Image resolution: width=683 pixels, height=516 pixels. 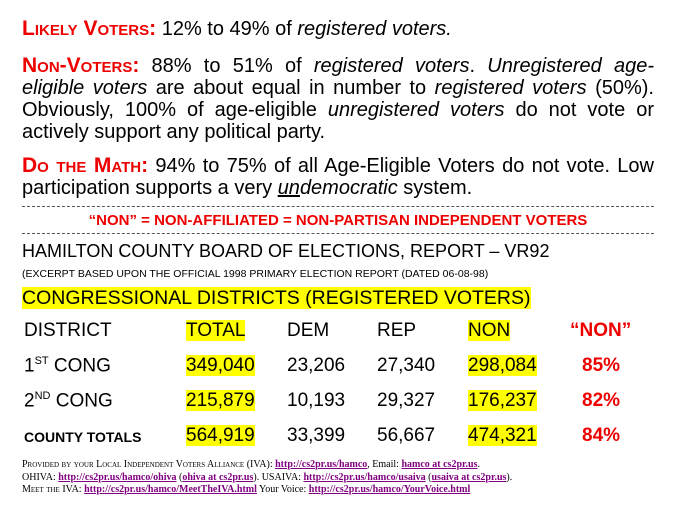 What do you see at coordinates (364, 477) in the screenshot?
I see `link: http://cs2pr.us/hamco/usaiva` at bounding box center [364, 477].